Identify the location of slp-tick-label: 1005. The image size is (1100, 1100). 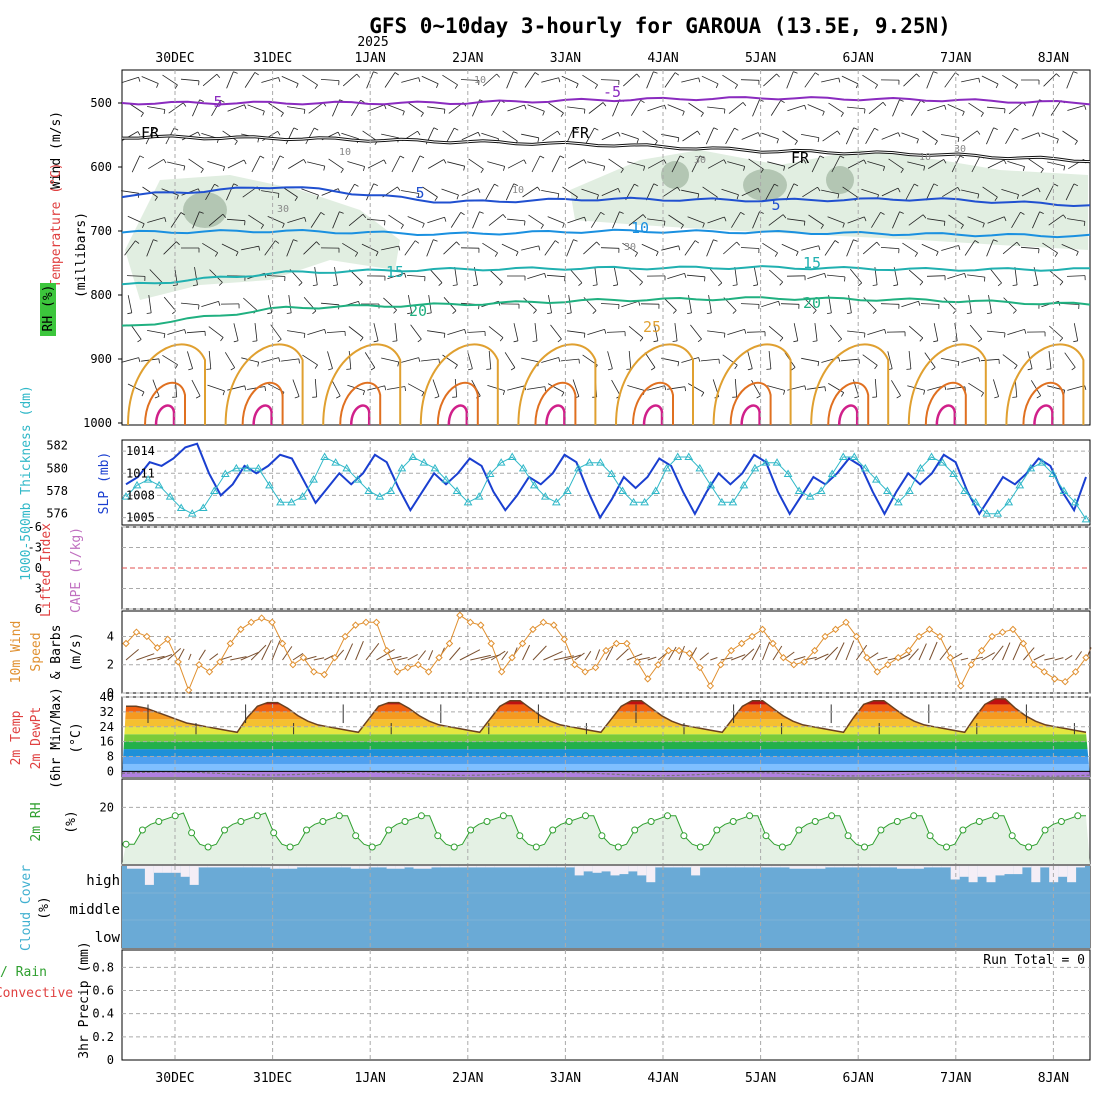
(140, 518).